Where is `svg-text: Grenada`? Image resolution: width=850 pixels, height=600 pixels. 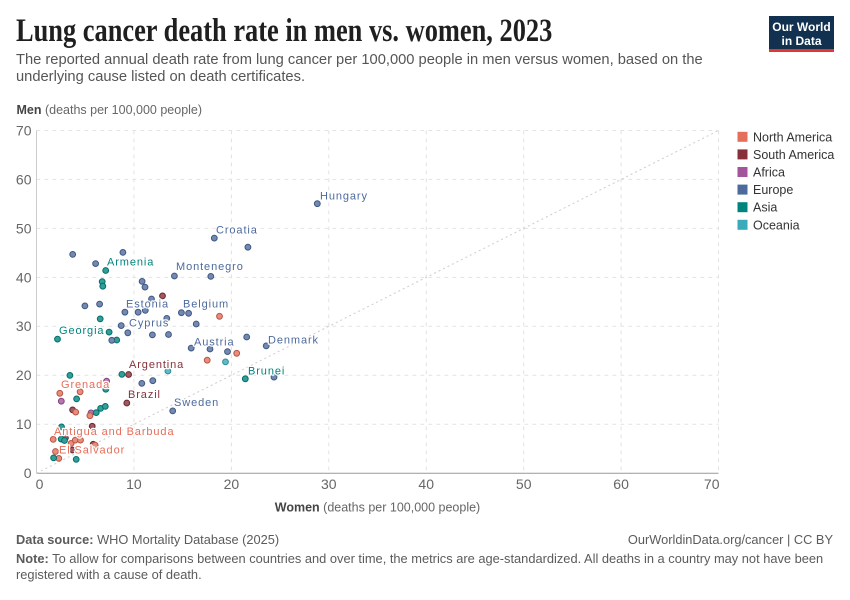
svg-text: Grenada is located at coordinates (85, 385).